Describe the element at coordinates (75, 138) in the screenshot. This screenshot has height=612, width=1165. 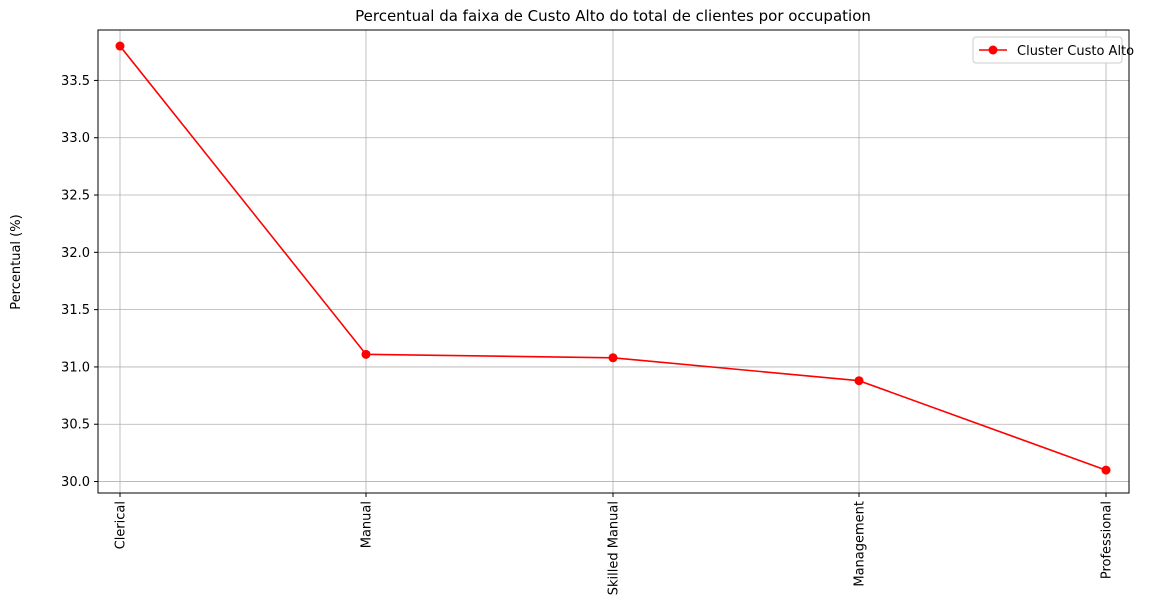
I see `y-tick-label: 33.0` at that location.